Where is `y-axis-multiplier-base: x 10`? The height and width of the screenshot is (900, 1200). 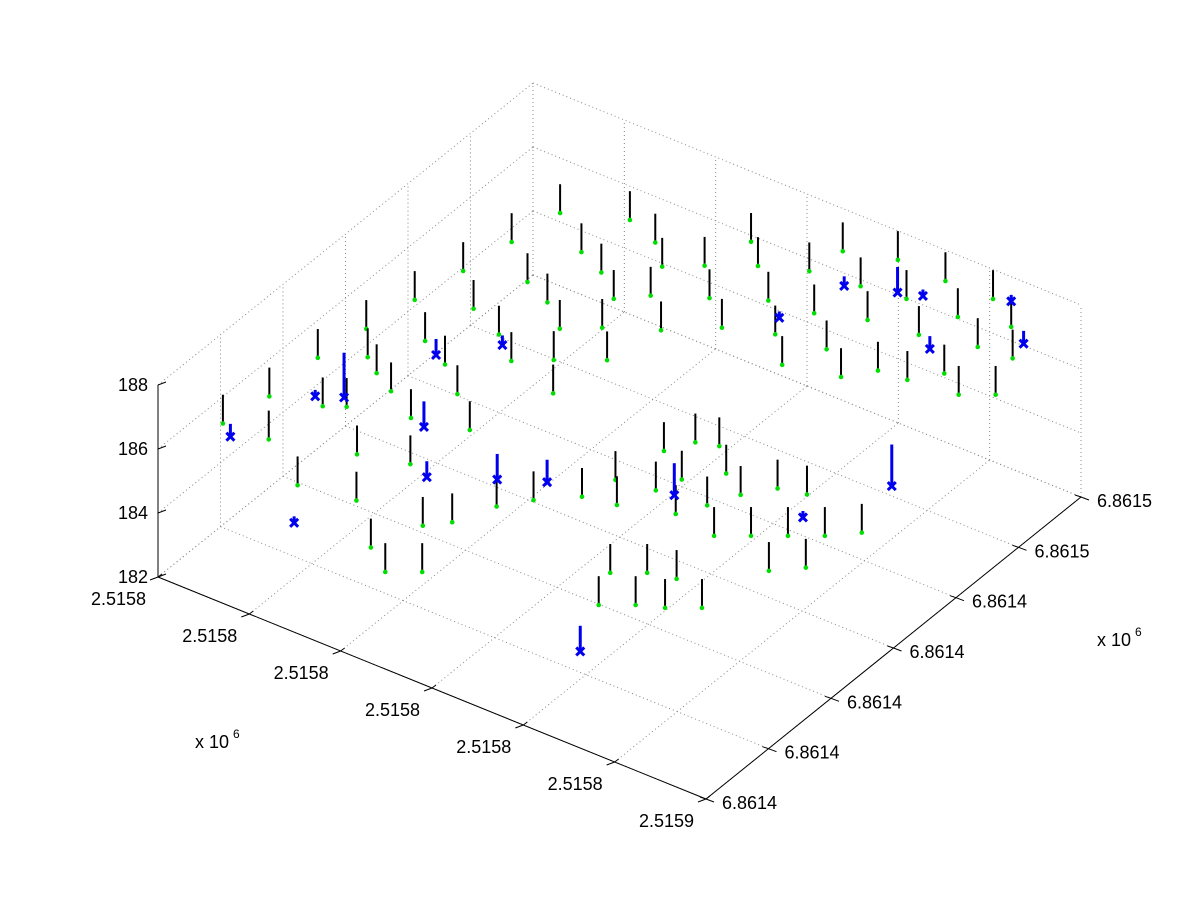
y-axis-multiplier-base: x 10 is located at coordinates (1114, 640).